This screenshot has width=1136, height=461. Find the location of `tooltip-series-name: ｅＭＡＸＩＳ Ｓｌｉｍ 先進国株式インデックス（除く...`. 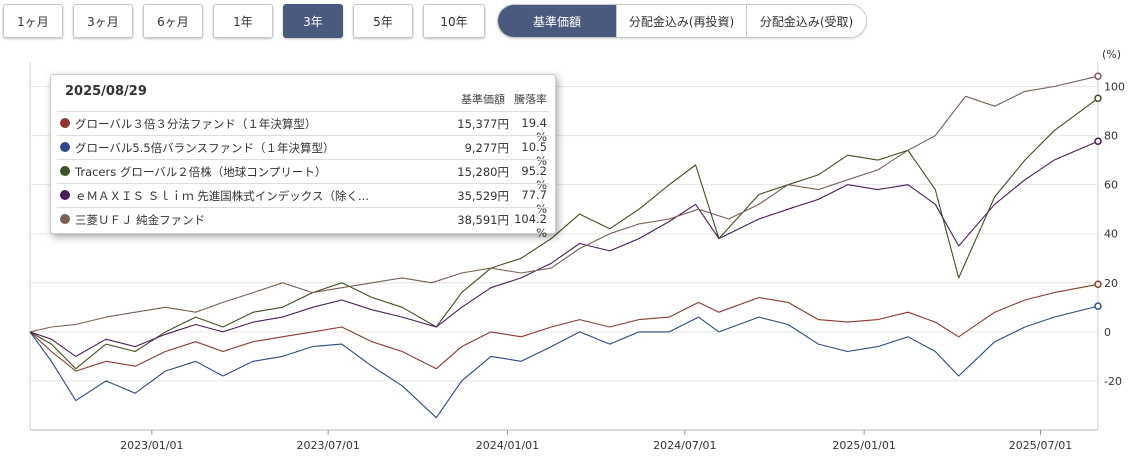

tooltip-series-name: ｅＭＡＸＩＳ Ｓｌｉｍ 先進国株式インデックス（除く... is located at coordinates (222, 196).